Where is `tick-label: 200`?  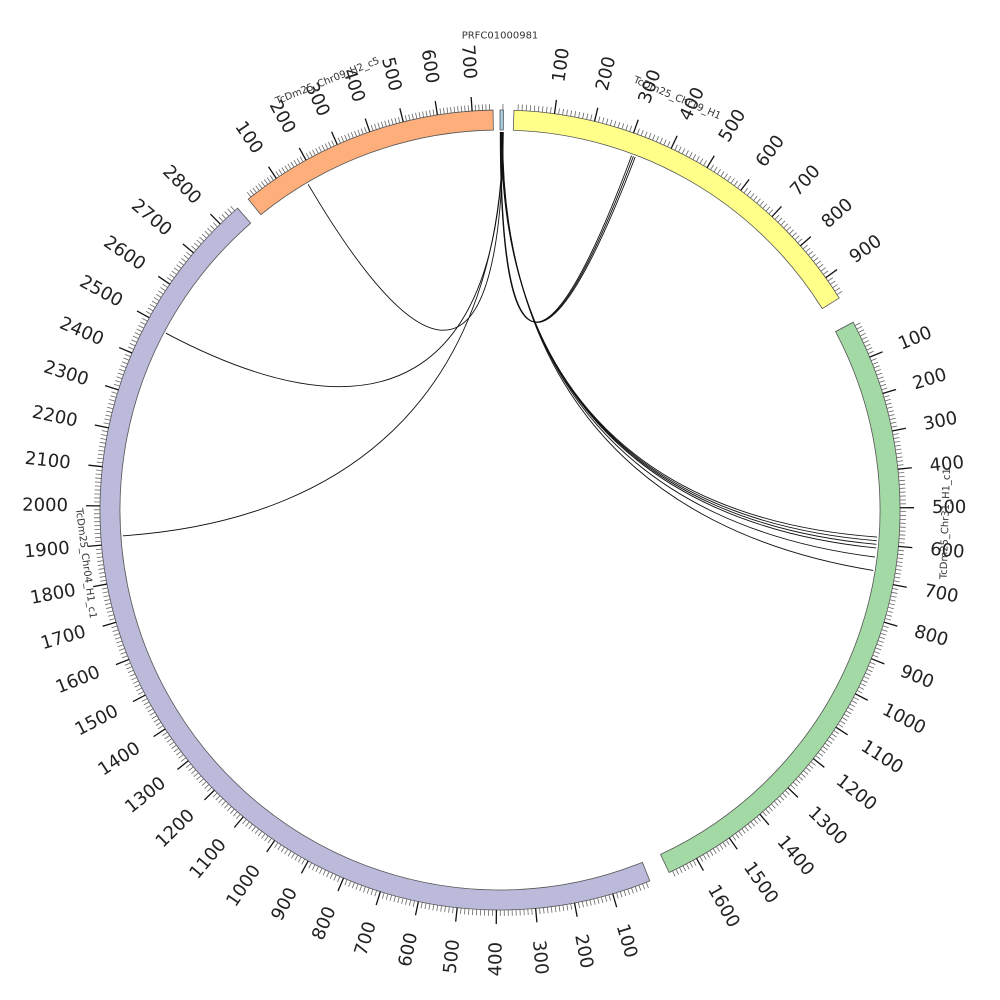 tick-label: 200 is located at coordinates (606, 73).